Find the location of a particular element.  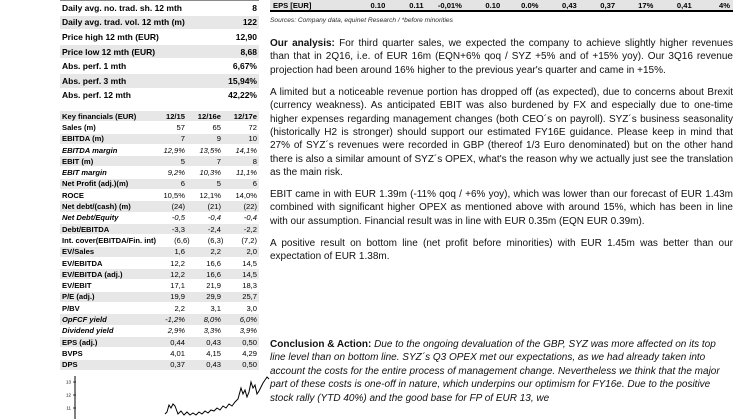

eps-value: 0,43 is located at coordinates (569, 5).